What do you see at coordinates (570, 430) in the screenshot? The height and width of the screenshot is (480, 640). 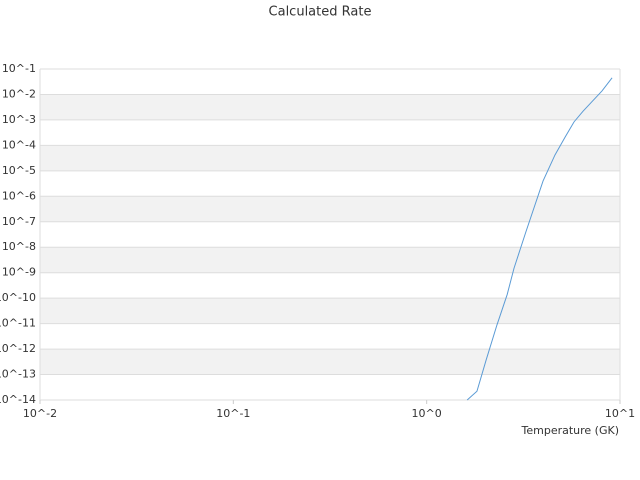 I see `x-axis-label: Temperature (GK)` at bounding box center [570, 430].